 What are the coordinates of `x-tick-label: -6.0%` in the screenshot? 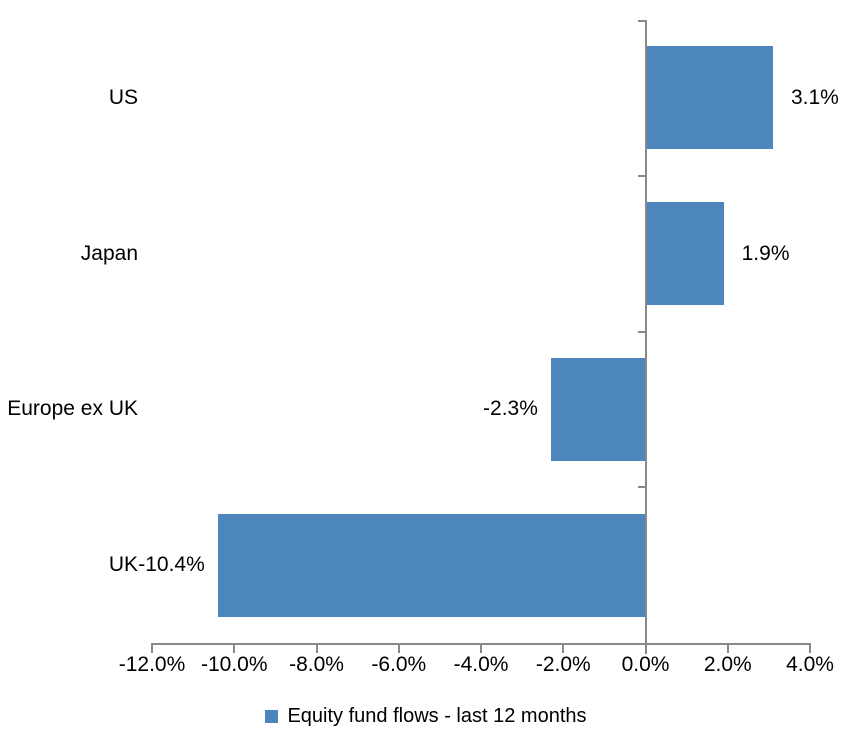 It's located at (399, 664).